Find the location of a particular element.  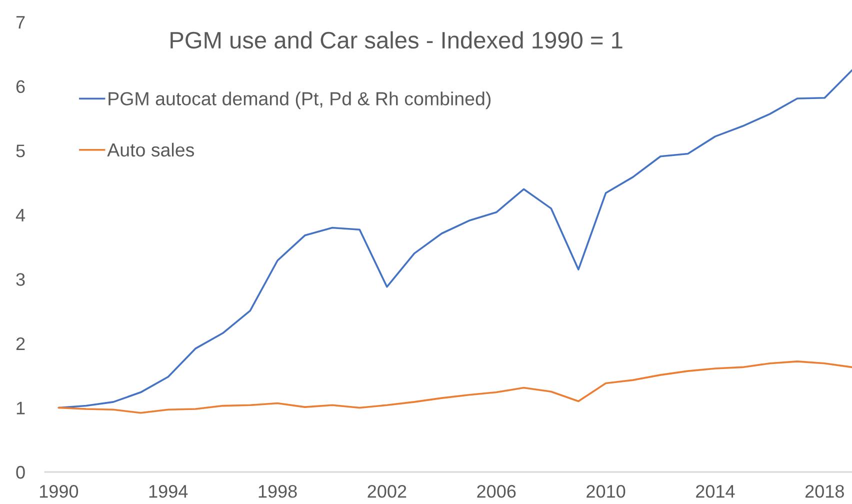

x-tick-label: 2010 is located at coordinates (606, 491).